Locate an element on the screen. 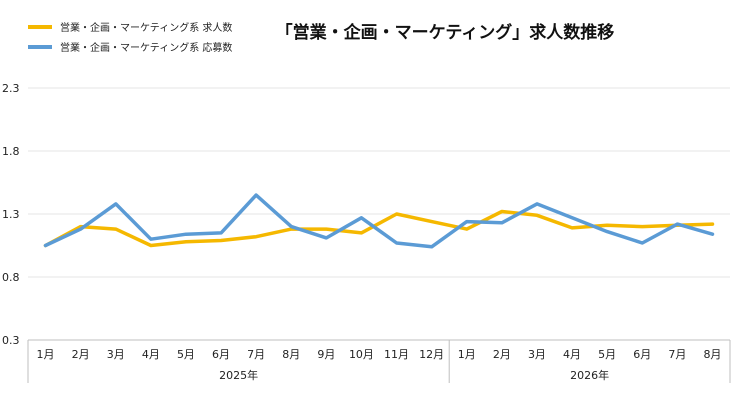 This screenshot has height=413, width=734. legend-label-applications: 営業・企画・マーケティング系 応募数 is located at coordinates (146, 47).